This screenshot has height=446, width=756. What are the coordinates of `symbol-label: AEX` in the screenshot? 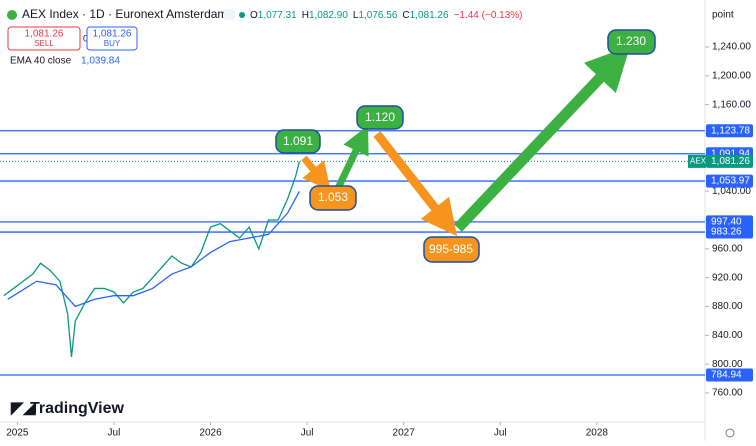 It's located at (698, 161).